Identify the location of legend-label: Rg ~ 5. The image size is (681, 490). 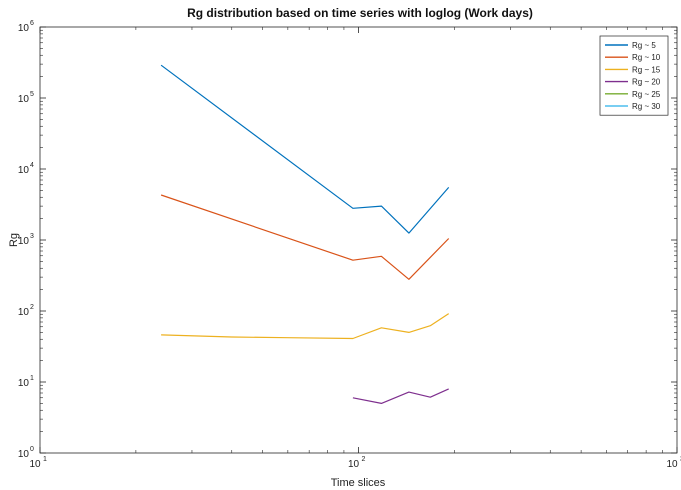
(644, 45).